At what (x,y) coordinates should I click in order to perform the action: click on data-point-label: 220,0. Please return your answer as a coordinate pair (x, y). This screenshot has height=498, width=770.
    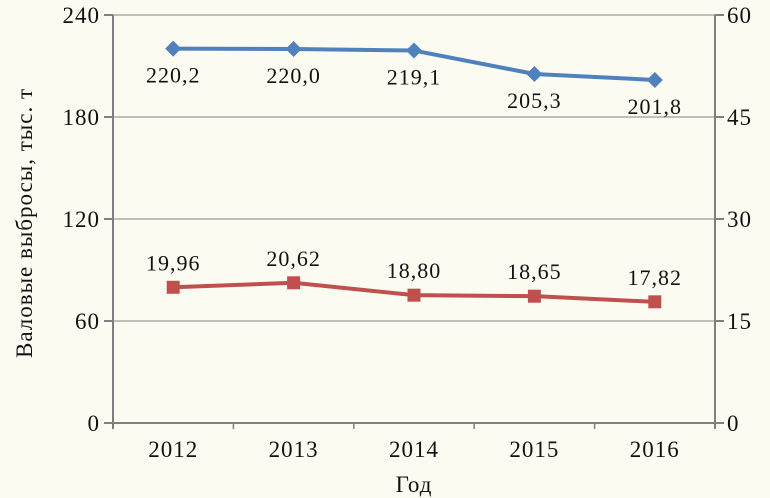
    Looking at the image, I should click on (293, 75).